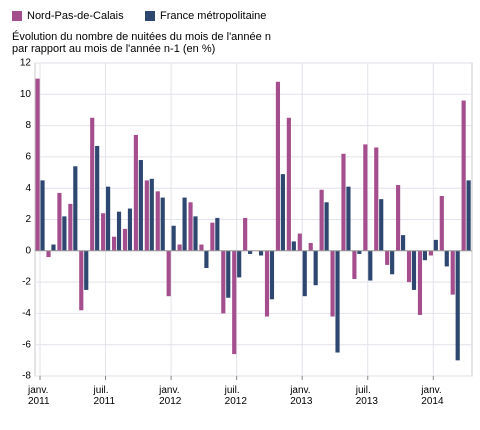  I want to click on y-tick-label: -6, so click(26, 344).